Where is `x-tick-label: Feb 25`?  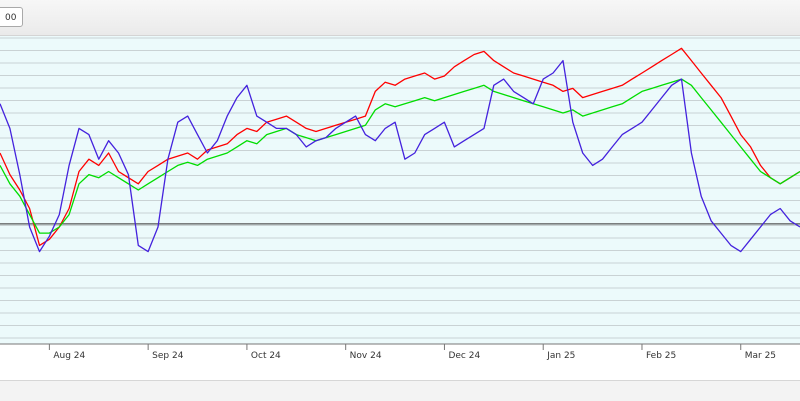 x-tick-label: Feb 25 is located at coordinates (661, 356).